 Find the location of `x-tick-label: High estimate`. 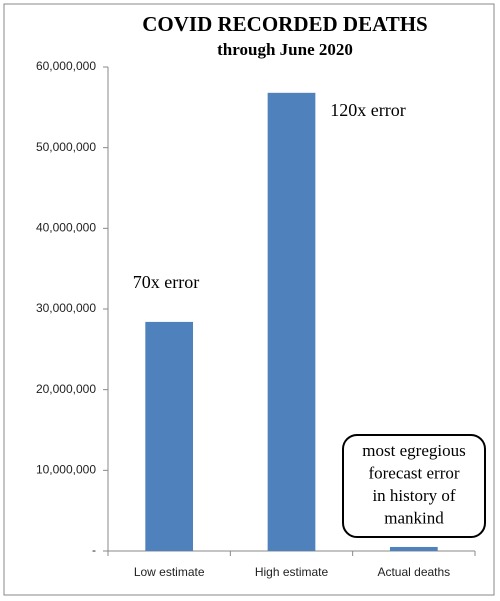

x-tick-label: High estimate is located at coordinates (292, 572).